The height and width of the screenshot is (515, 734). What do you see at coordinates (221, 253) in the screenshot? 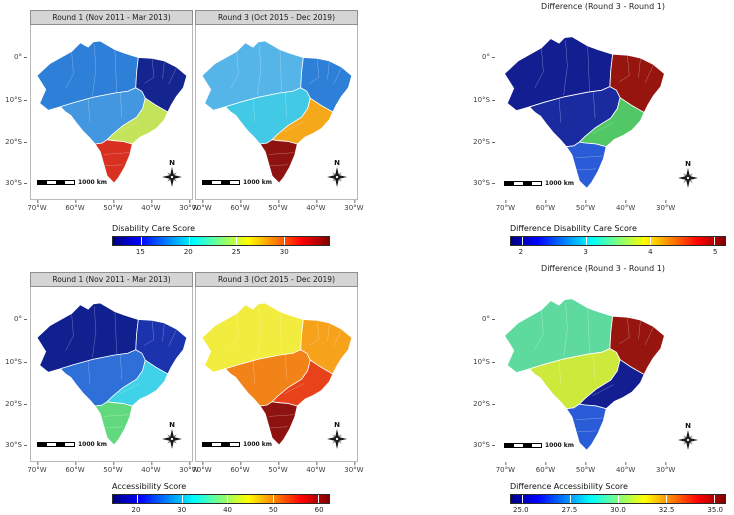
I see `colorbar-tick-row: 15 20 25 30` at bounding box center [221, 253].